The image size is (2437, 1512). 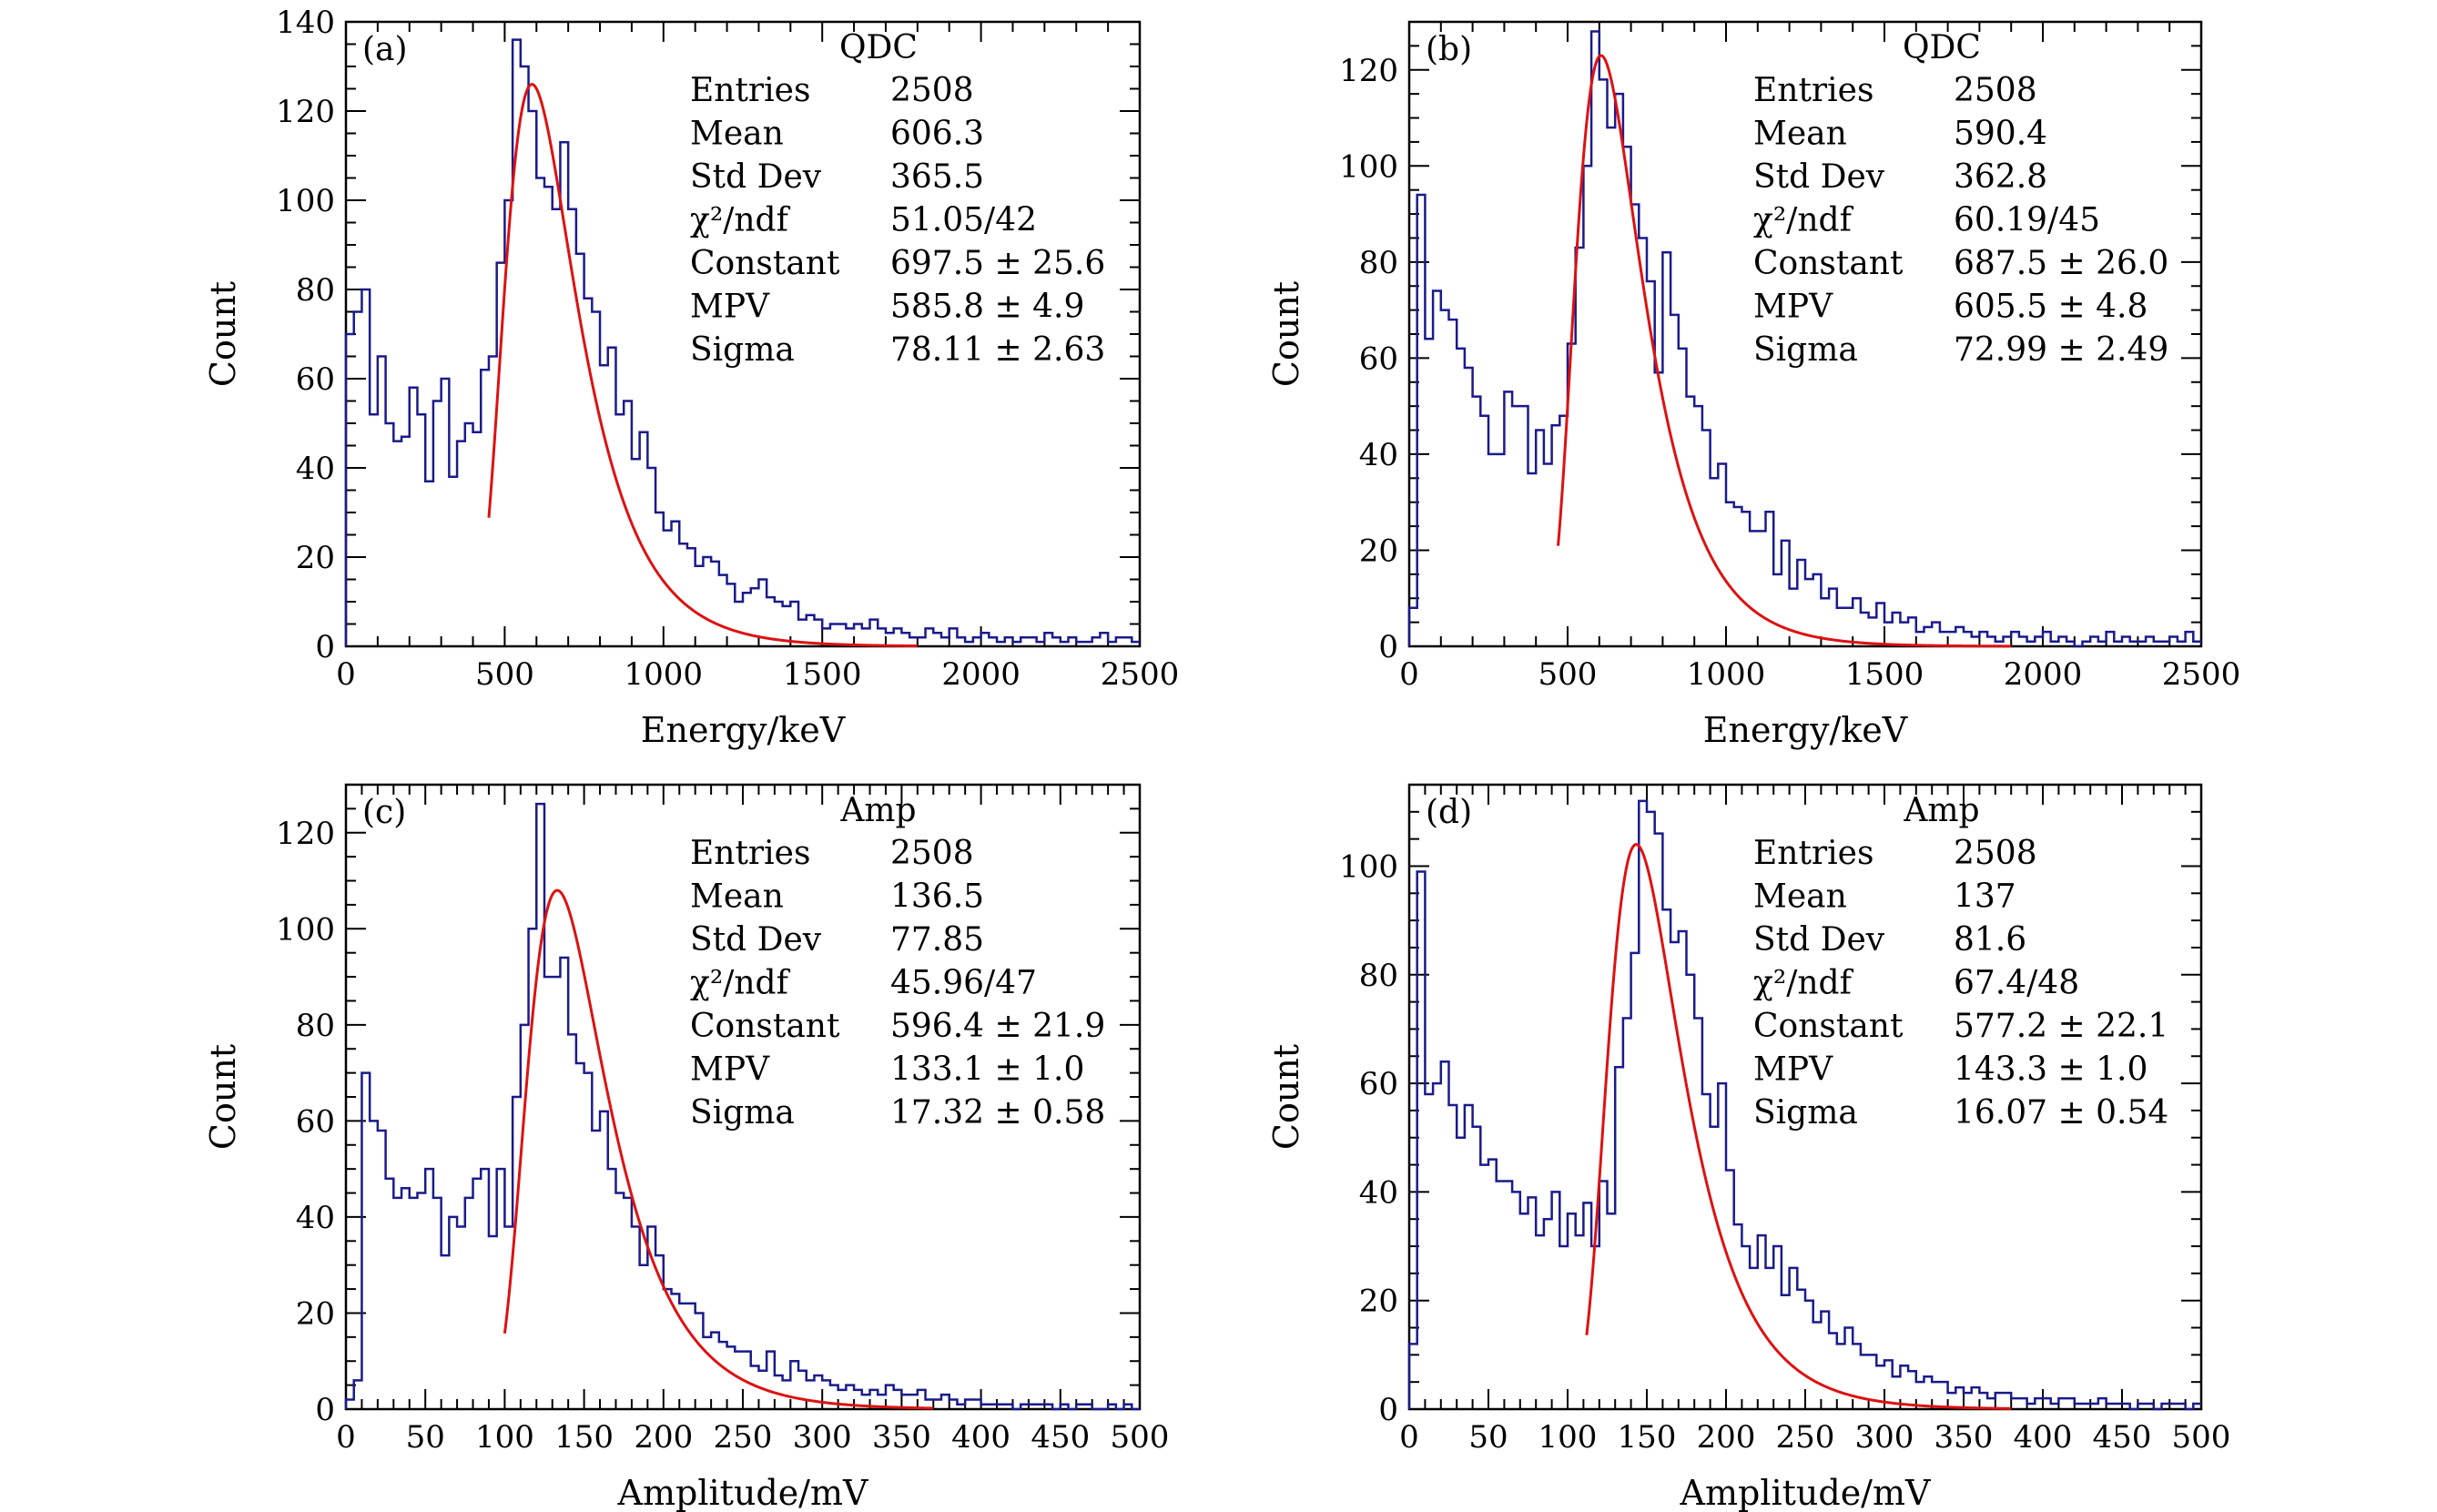 I want to click on stats-value: 687.5 ± 26.0, so click(x=2061, y=263).